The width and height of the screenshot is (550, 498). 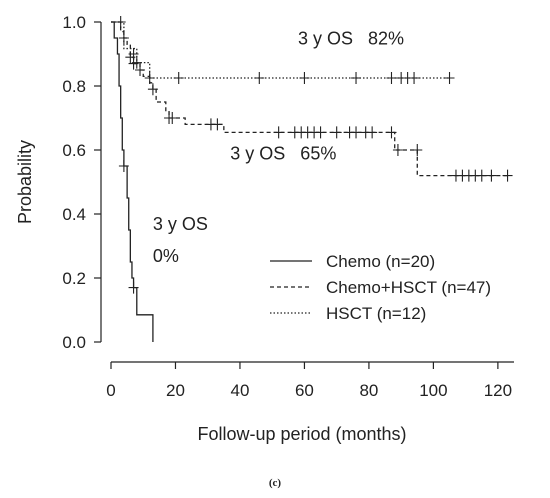 I want to click on series-chemo, so click(x=132, y=181).